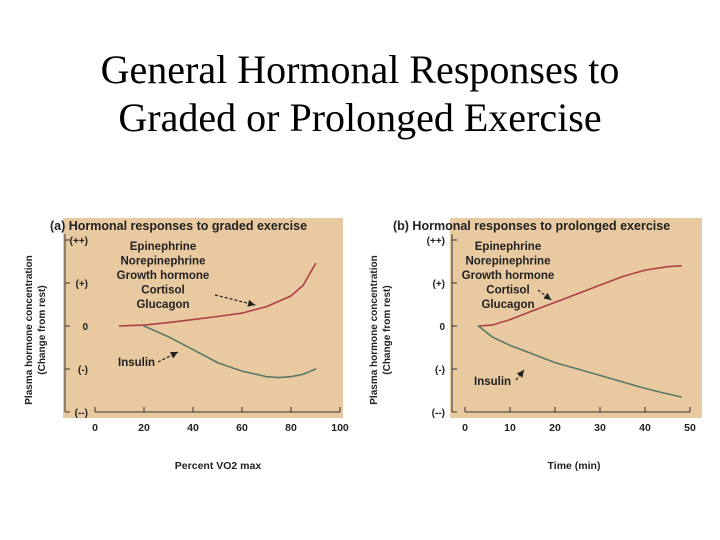  I want to click on x-tick-label-a: 60, so click(242, 428).